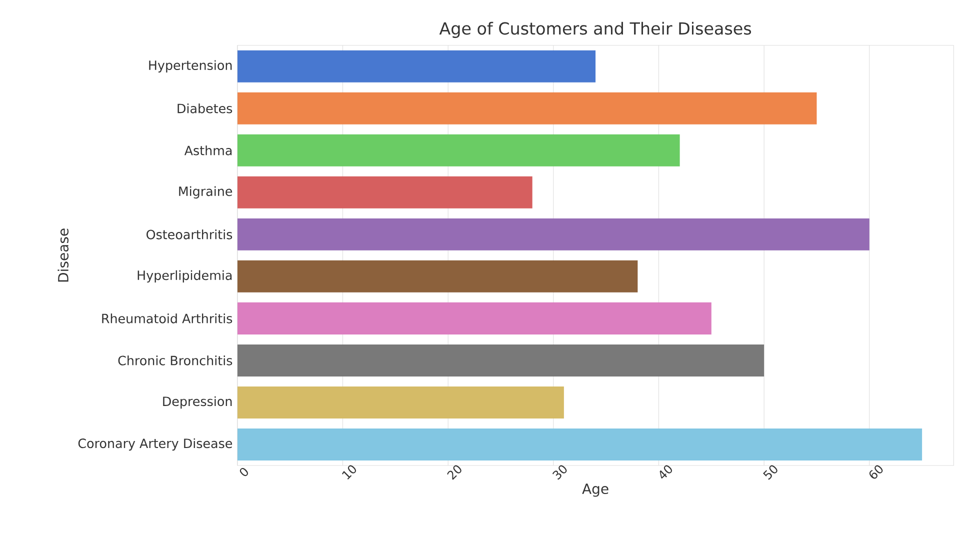  What do you see at coordinates (595, 30) in the screenshot?
I see `chart-title: Age of Customers and Their Diseases` at bounding box center [595, 30].